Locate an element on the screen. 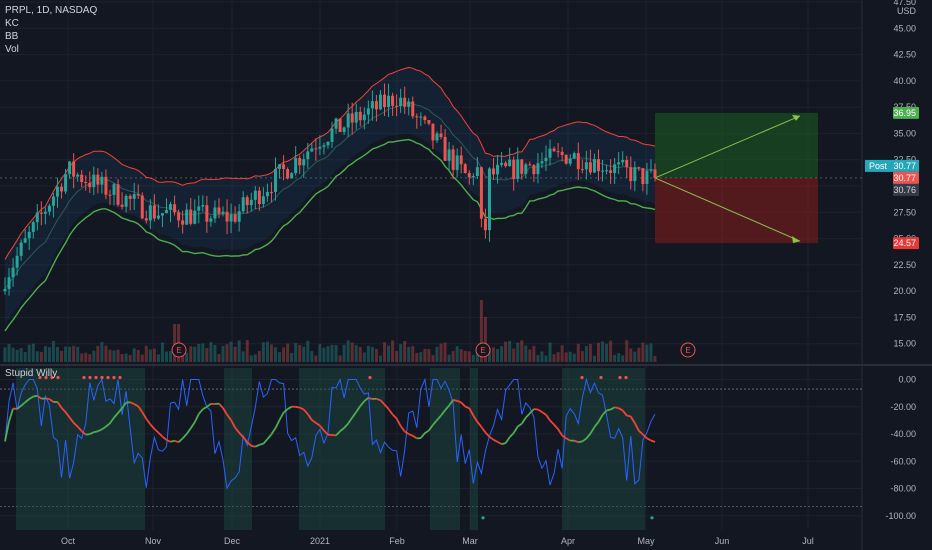 The height and width of the screenshot is (550, 932). prev-tag-bg is located at coordinates (906, 189).